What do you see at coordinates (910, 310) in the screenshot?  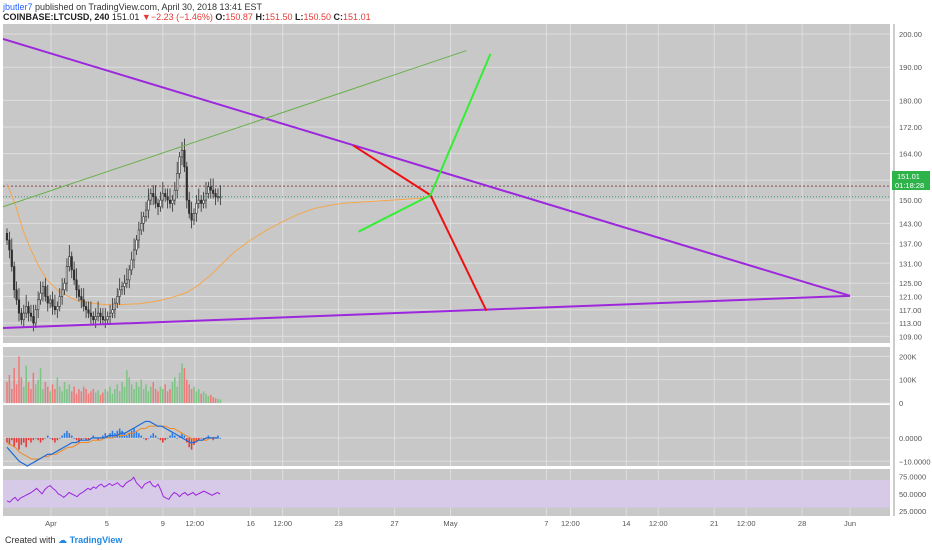 I see `price-axis-label: 117.00` at bounding box center [910, 310].